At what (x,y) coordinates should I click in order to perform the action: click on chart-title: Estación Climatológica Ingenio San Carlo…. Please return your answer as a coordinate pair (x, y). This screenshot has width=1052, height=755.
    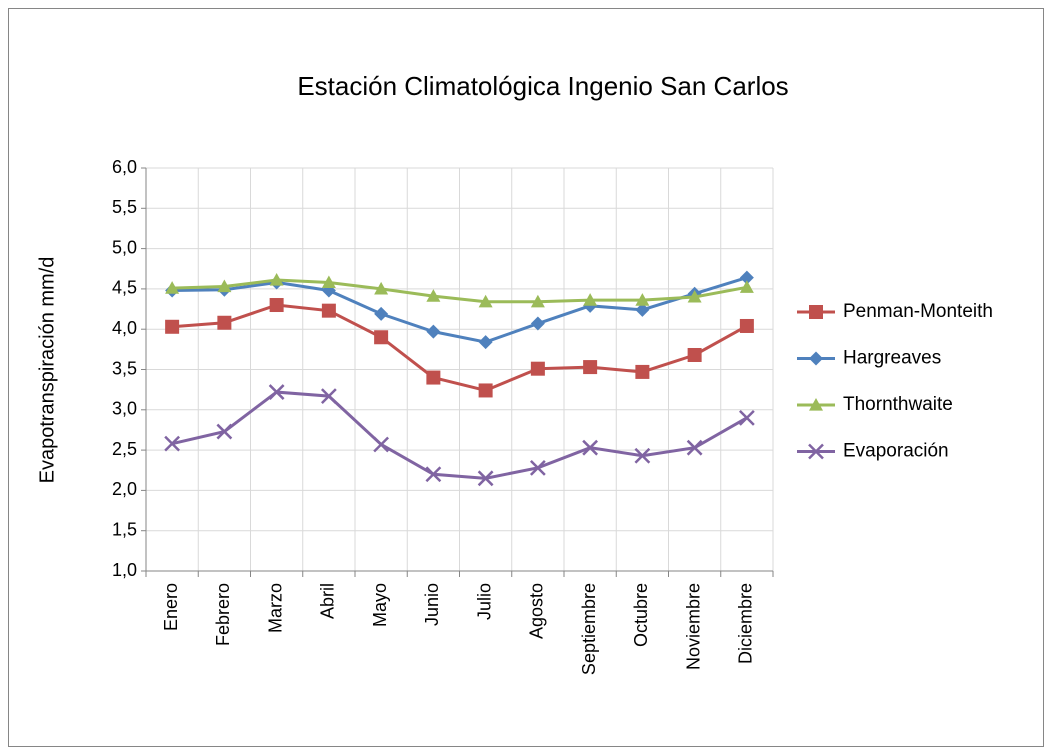
    Looking at the image, I should click on (542, 86).